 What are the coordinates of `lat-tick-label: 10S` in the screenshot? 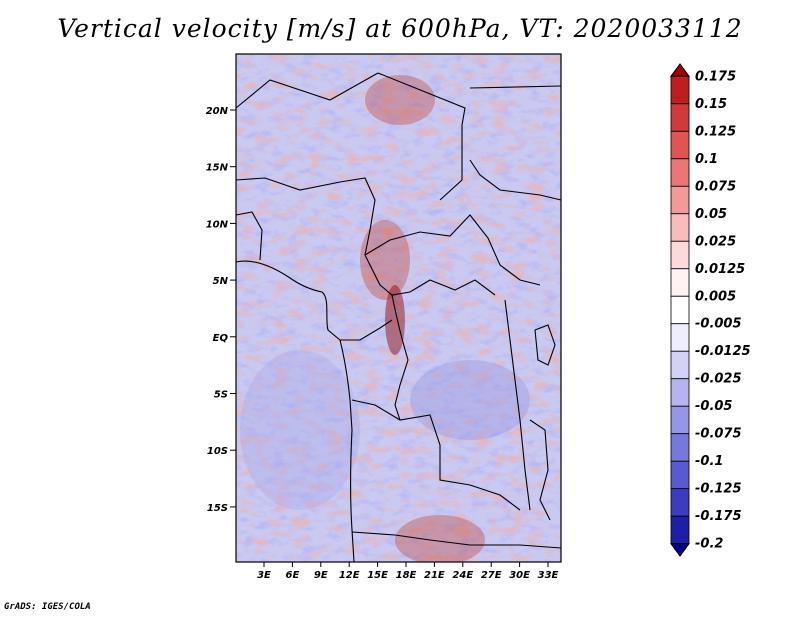 It's located at (217, 451).